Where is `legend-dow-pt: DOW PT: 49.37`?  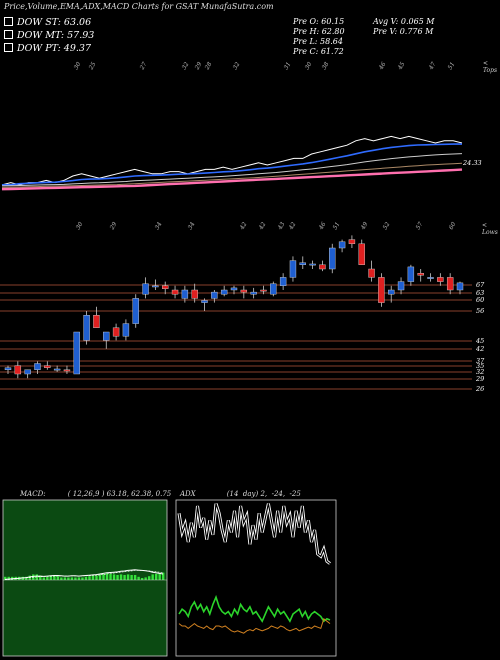 legend-dow-pt: DOW PT: 49.37 is located at coordinates (47, 48).